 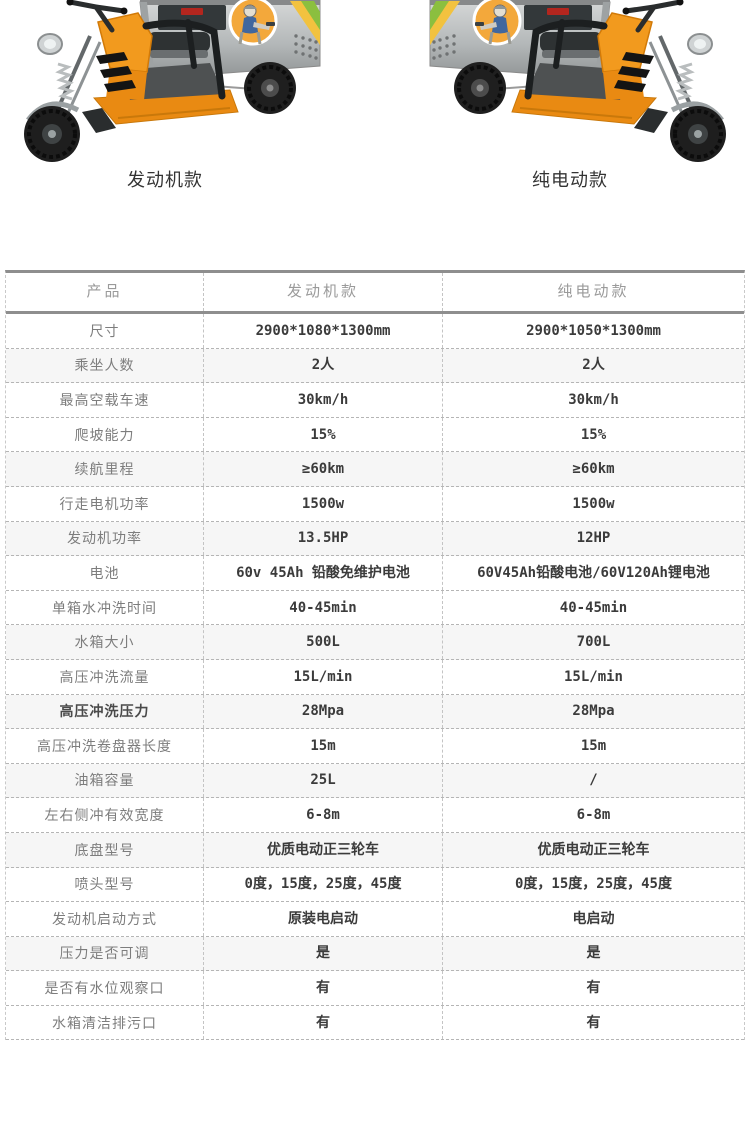 I want to click on spec-label: 爬坡能力, so click(x=104, y=434).